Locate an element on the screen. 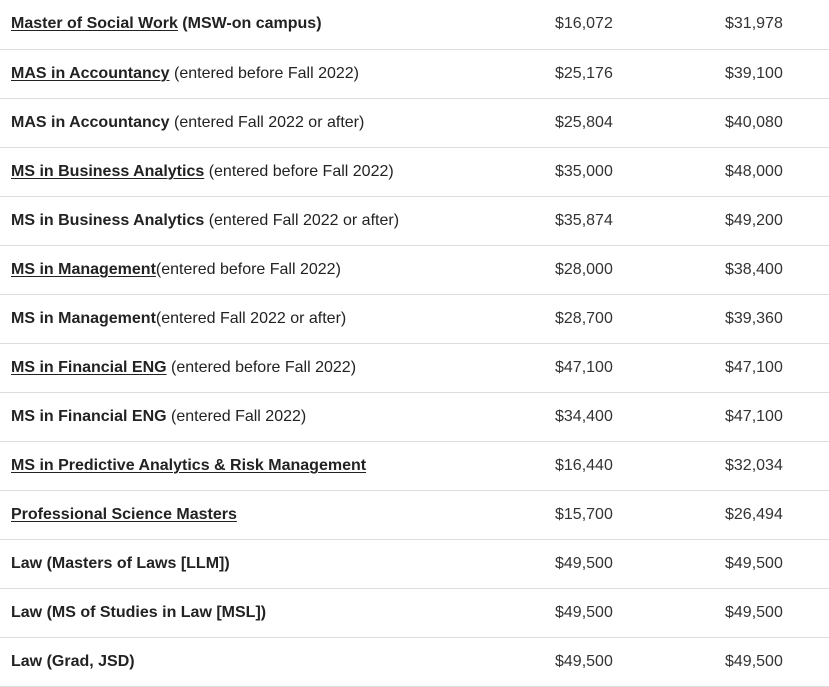  resident-tuition-amount: $16,072 is located at coordinates (584, 24).